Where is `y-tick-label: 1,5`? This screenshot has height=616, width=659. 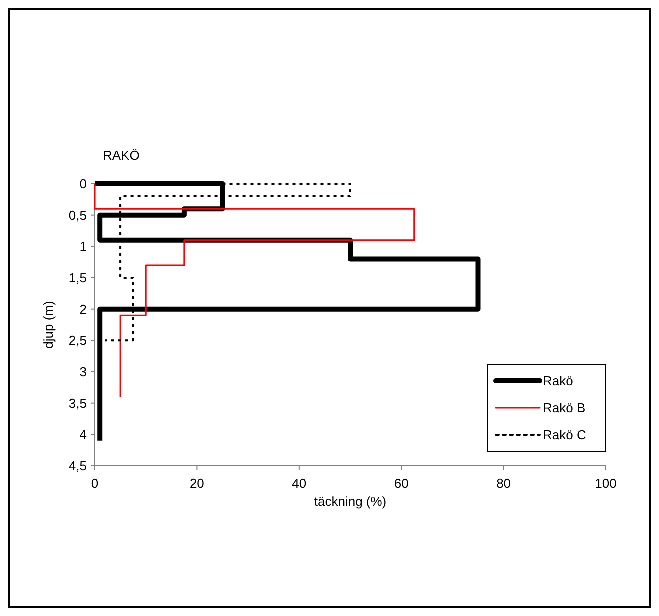 y-tick-label: 1,5 is located at coordinates (77, 278).